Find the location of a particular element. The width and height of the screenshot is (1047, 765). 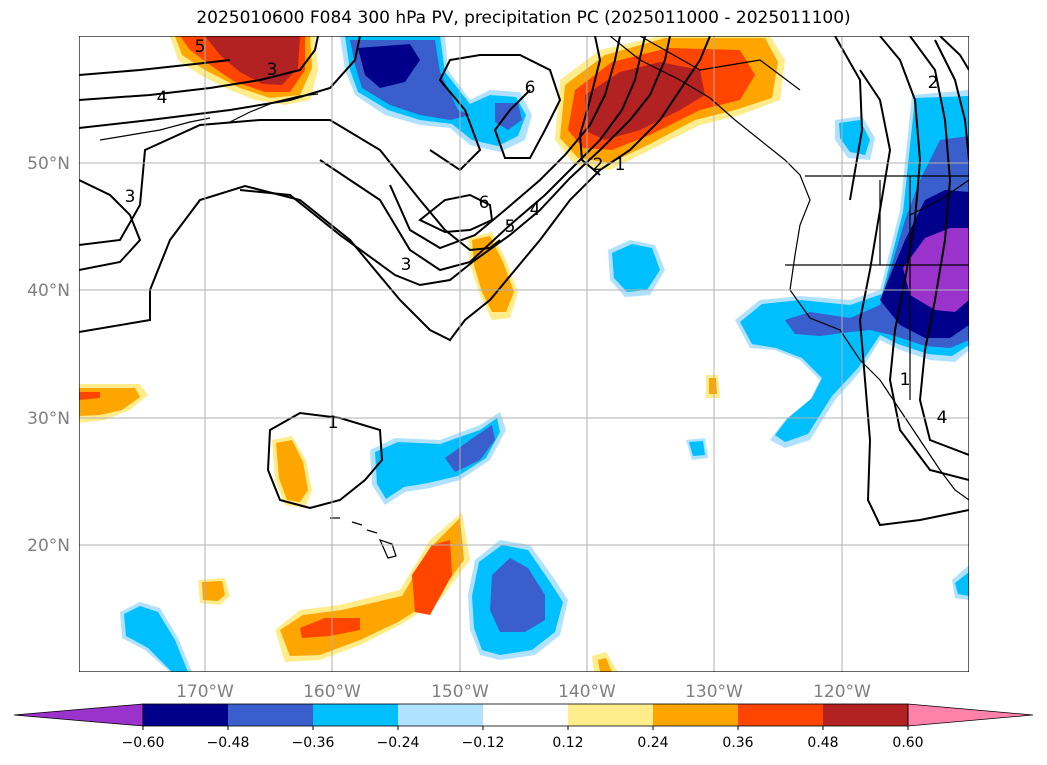

lat-label: 40°N is located at coordinates (48, 291).